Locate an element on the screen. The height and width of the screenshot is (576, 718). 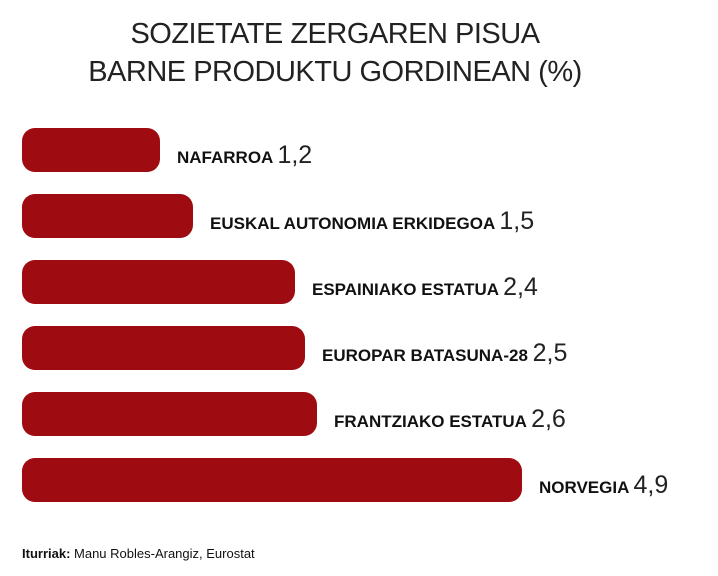
category-label: ESPAINIAKO ESTATUA is located at coordinates (407, 289).